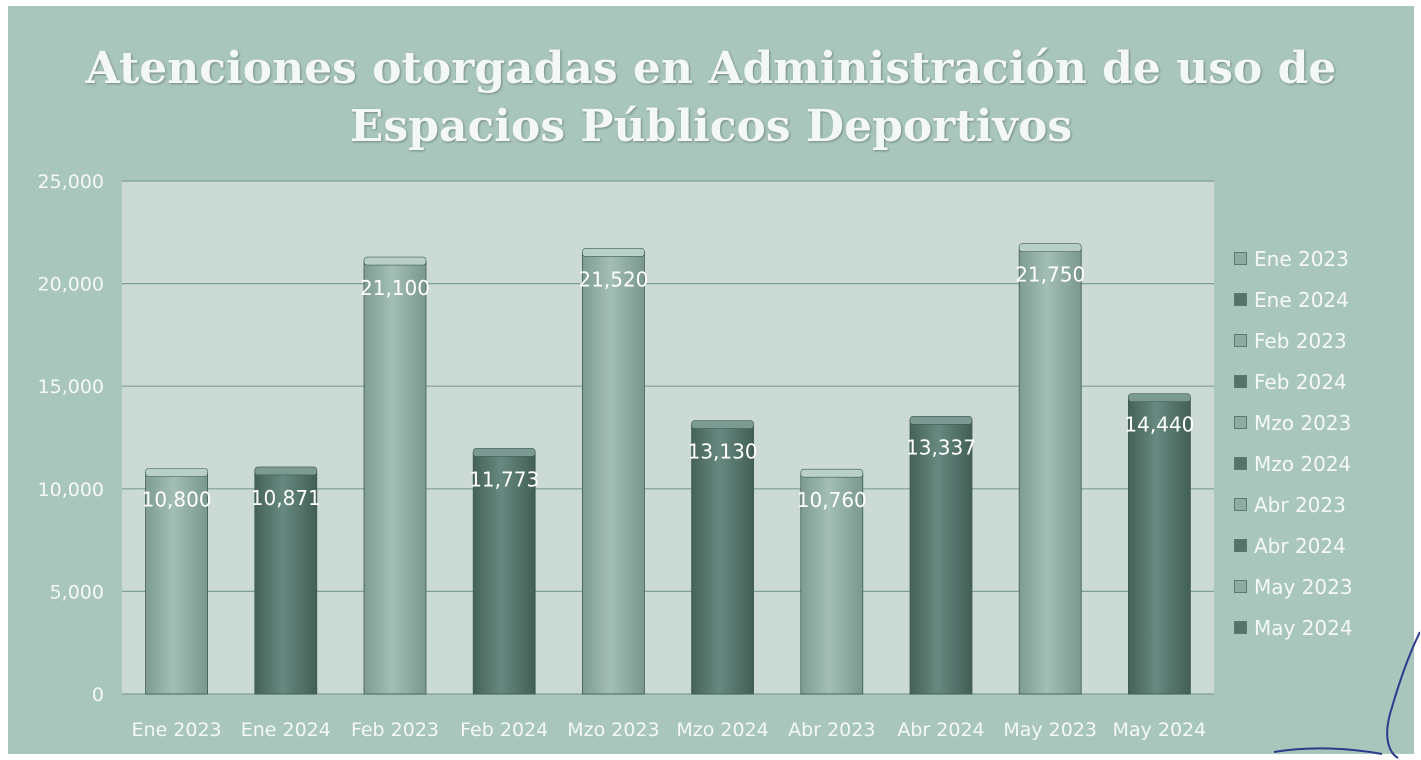 The width and height of the screenshot is (1421, 760). I want to click on x-tick-label: Ene 2024, so click(286, 730).